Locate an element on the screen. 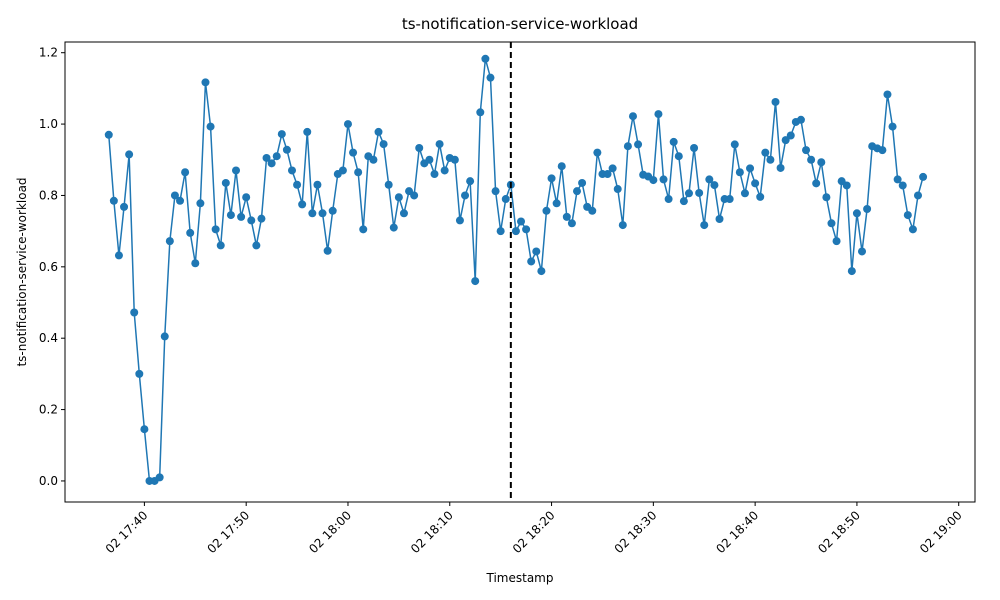  x-tick-label: 02 18:50 is located at coordinates (839, 532).